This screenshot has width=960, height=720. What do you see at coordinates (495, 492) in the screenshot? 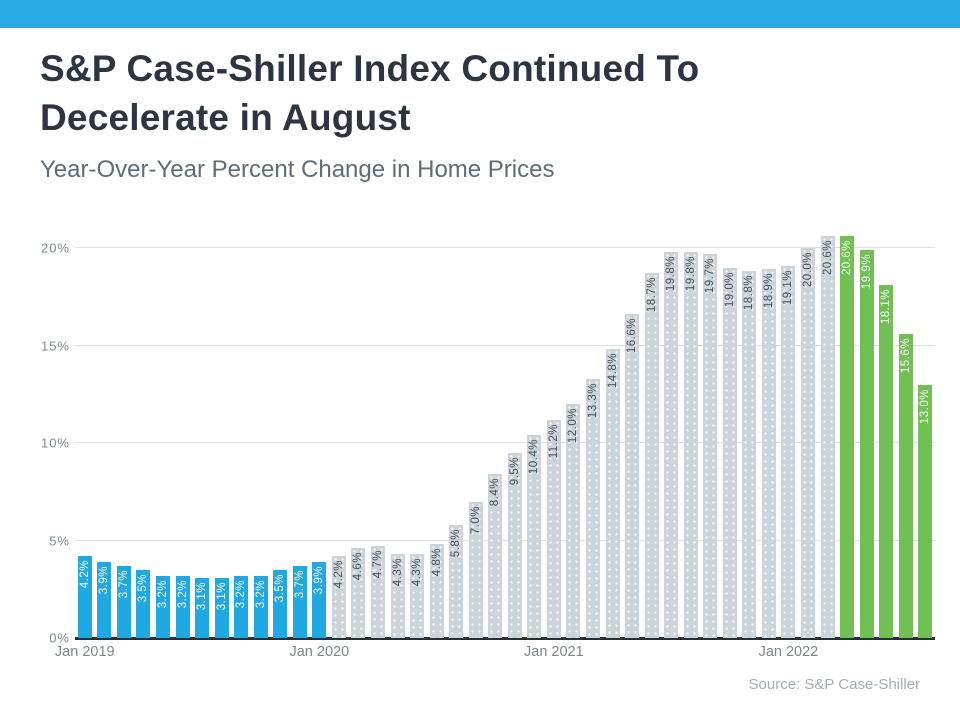
I see `bar-value-label: 8.4%` at bounding box center [495, 492].